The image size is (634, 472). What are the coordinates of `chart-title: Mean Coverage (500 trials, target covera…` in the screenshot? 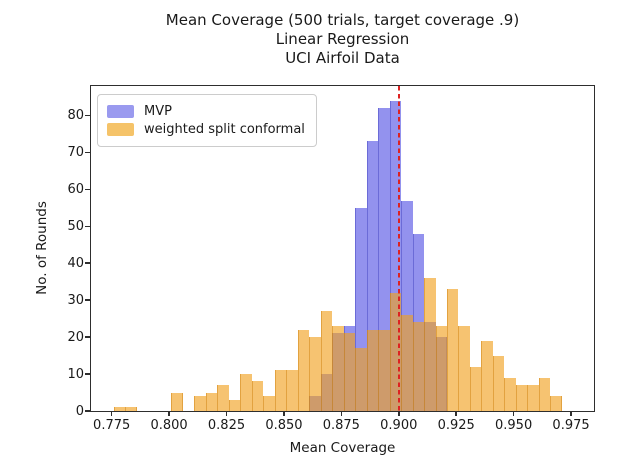 It's located at (342, 39).